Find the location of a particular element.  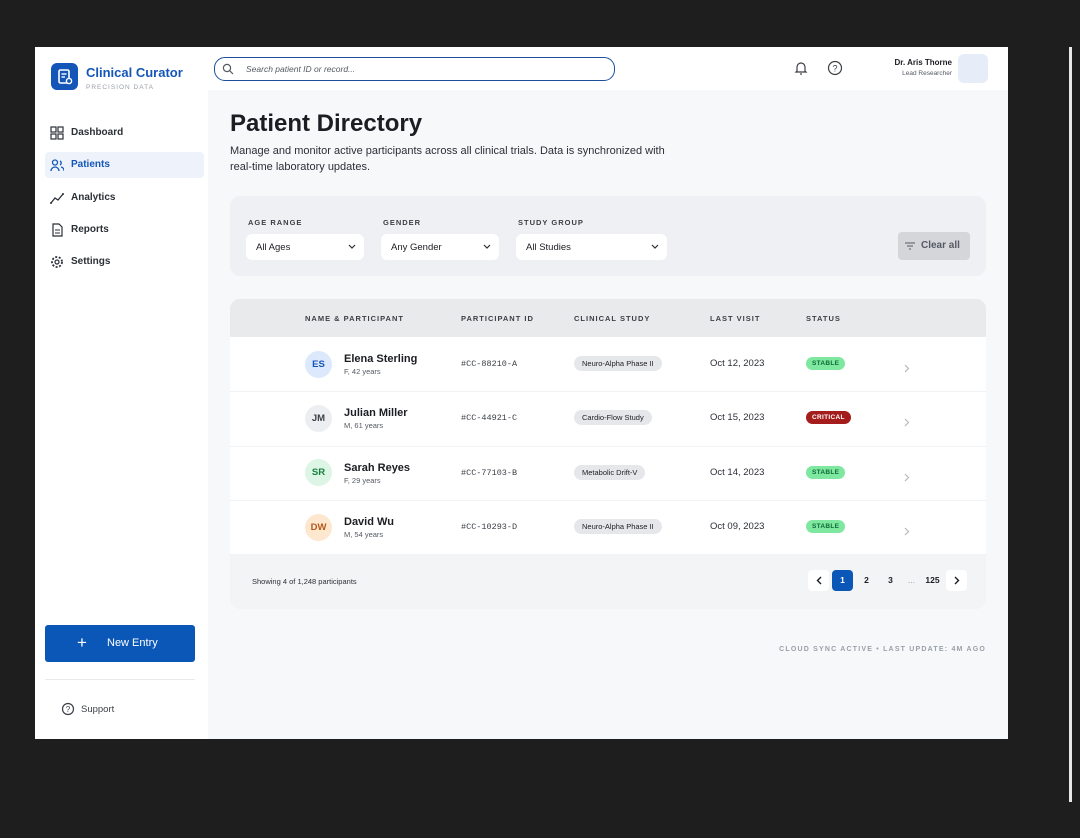

filter-label: GENDER is located at coordinates (402, 222).